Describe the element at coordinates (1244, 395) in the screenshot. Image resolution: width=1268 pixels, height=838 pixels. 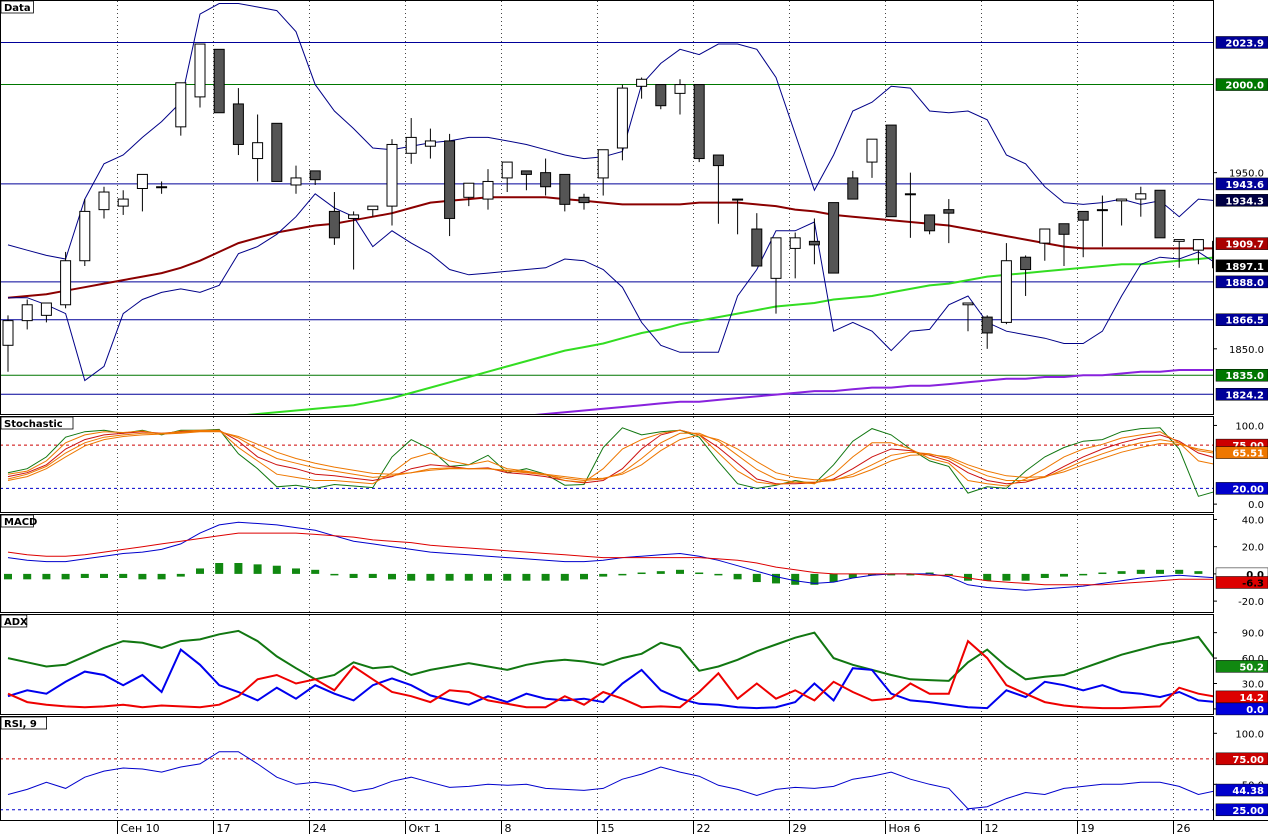
I see `price-tag-label: 1824.2` at that location.